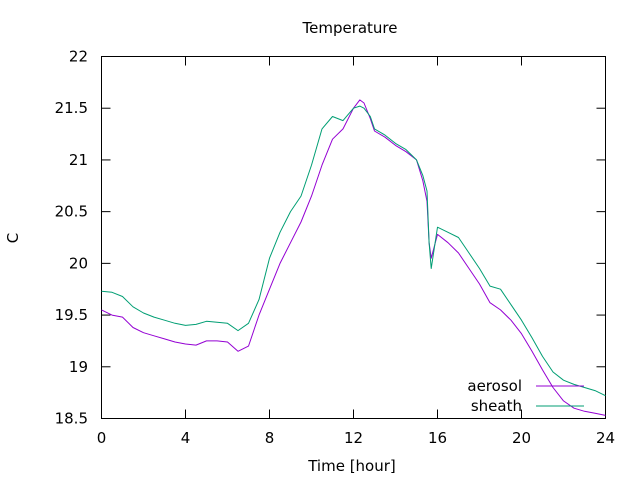 This screenshot has height=480, width=640. Describe the element at coordinates (349, 28) in the screenshot. I see `chart-title: Temperature` at that location.